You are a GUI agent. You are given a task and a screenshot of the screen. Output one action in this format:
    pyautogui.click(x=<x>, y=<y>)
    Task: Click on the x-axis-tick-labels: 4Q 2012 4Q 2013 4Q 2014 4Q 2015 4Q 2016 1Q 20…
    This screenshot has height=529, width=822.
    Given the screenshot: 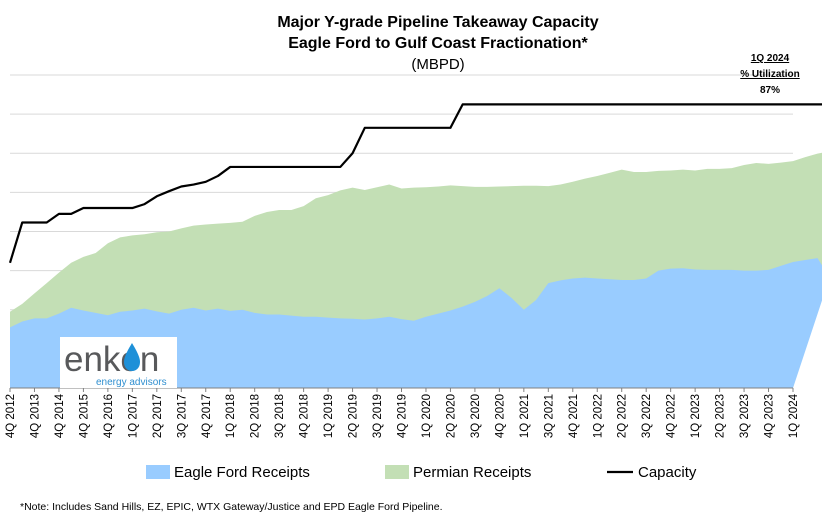 What is the action you would take?
    pyautogui.click(x=402, y=413)
    